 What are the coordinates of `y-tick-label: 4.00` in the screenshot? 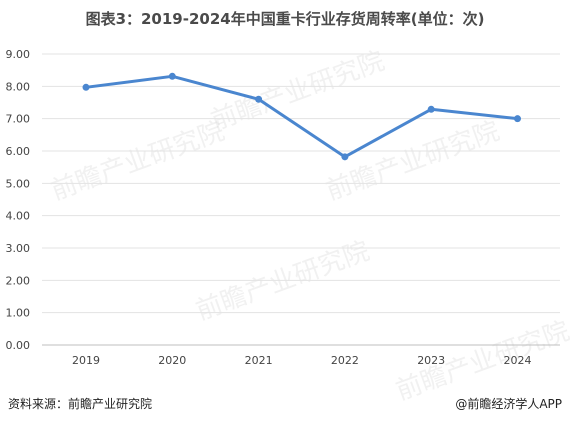 It's located at (18, 216).